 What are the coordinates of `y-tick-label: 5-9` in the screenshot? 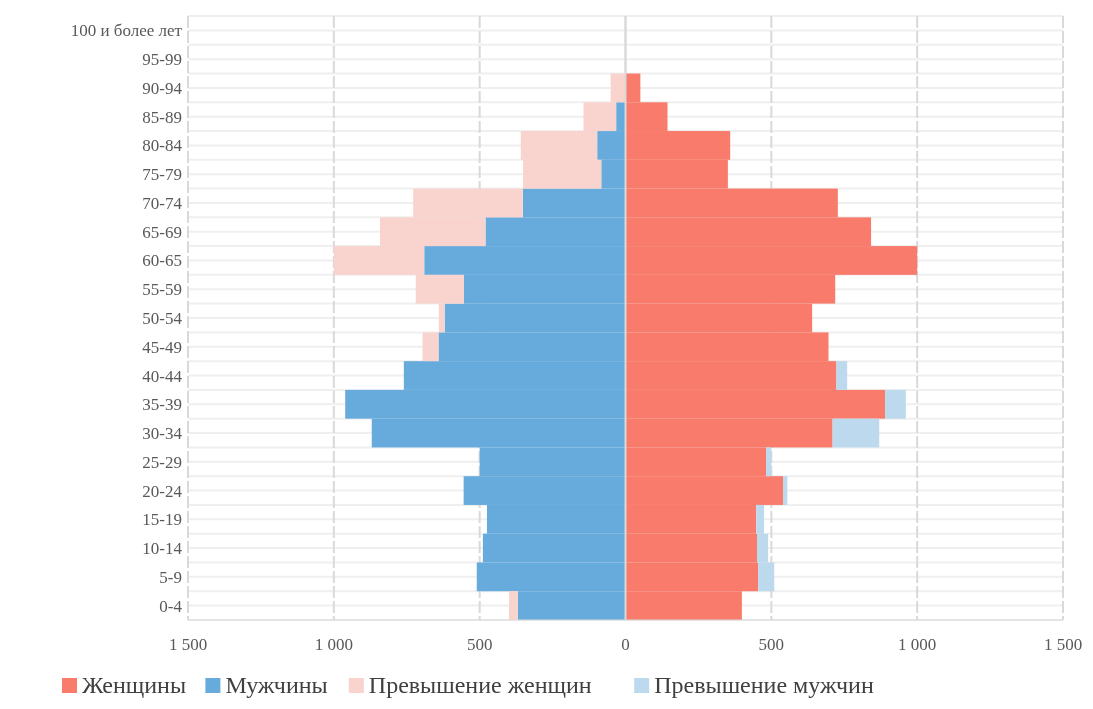 It's located at (170, 577).